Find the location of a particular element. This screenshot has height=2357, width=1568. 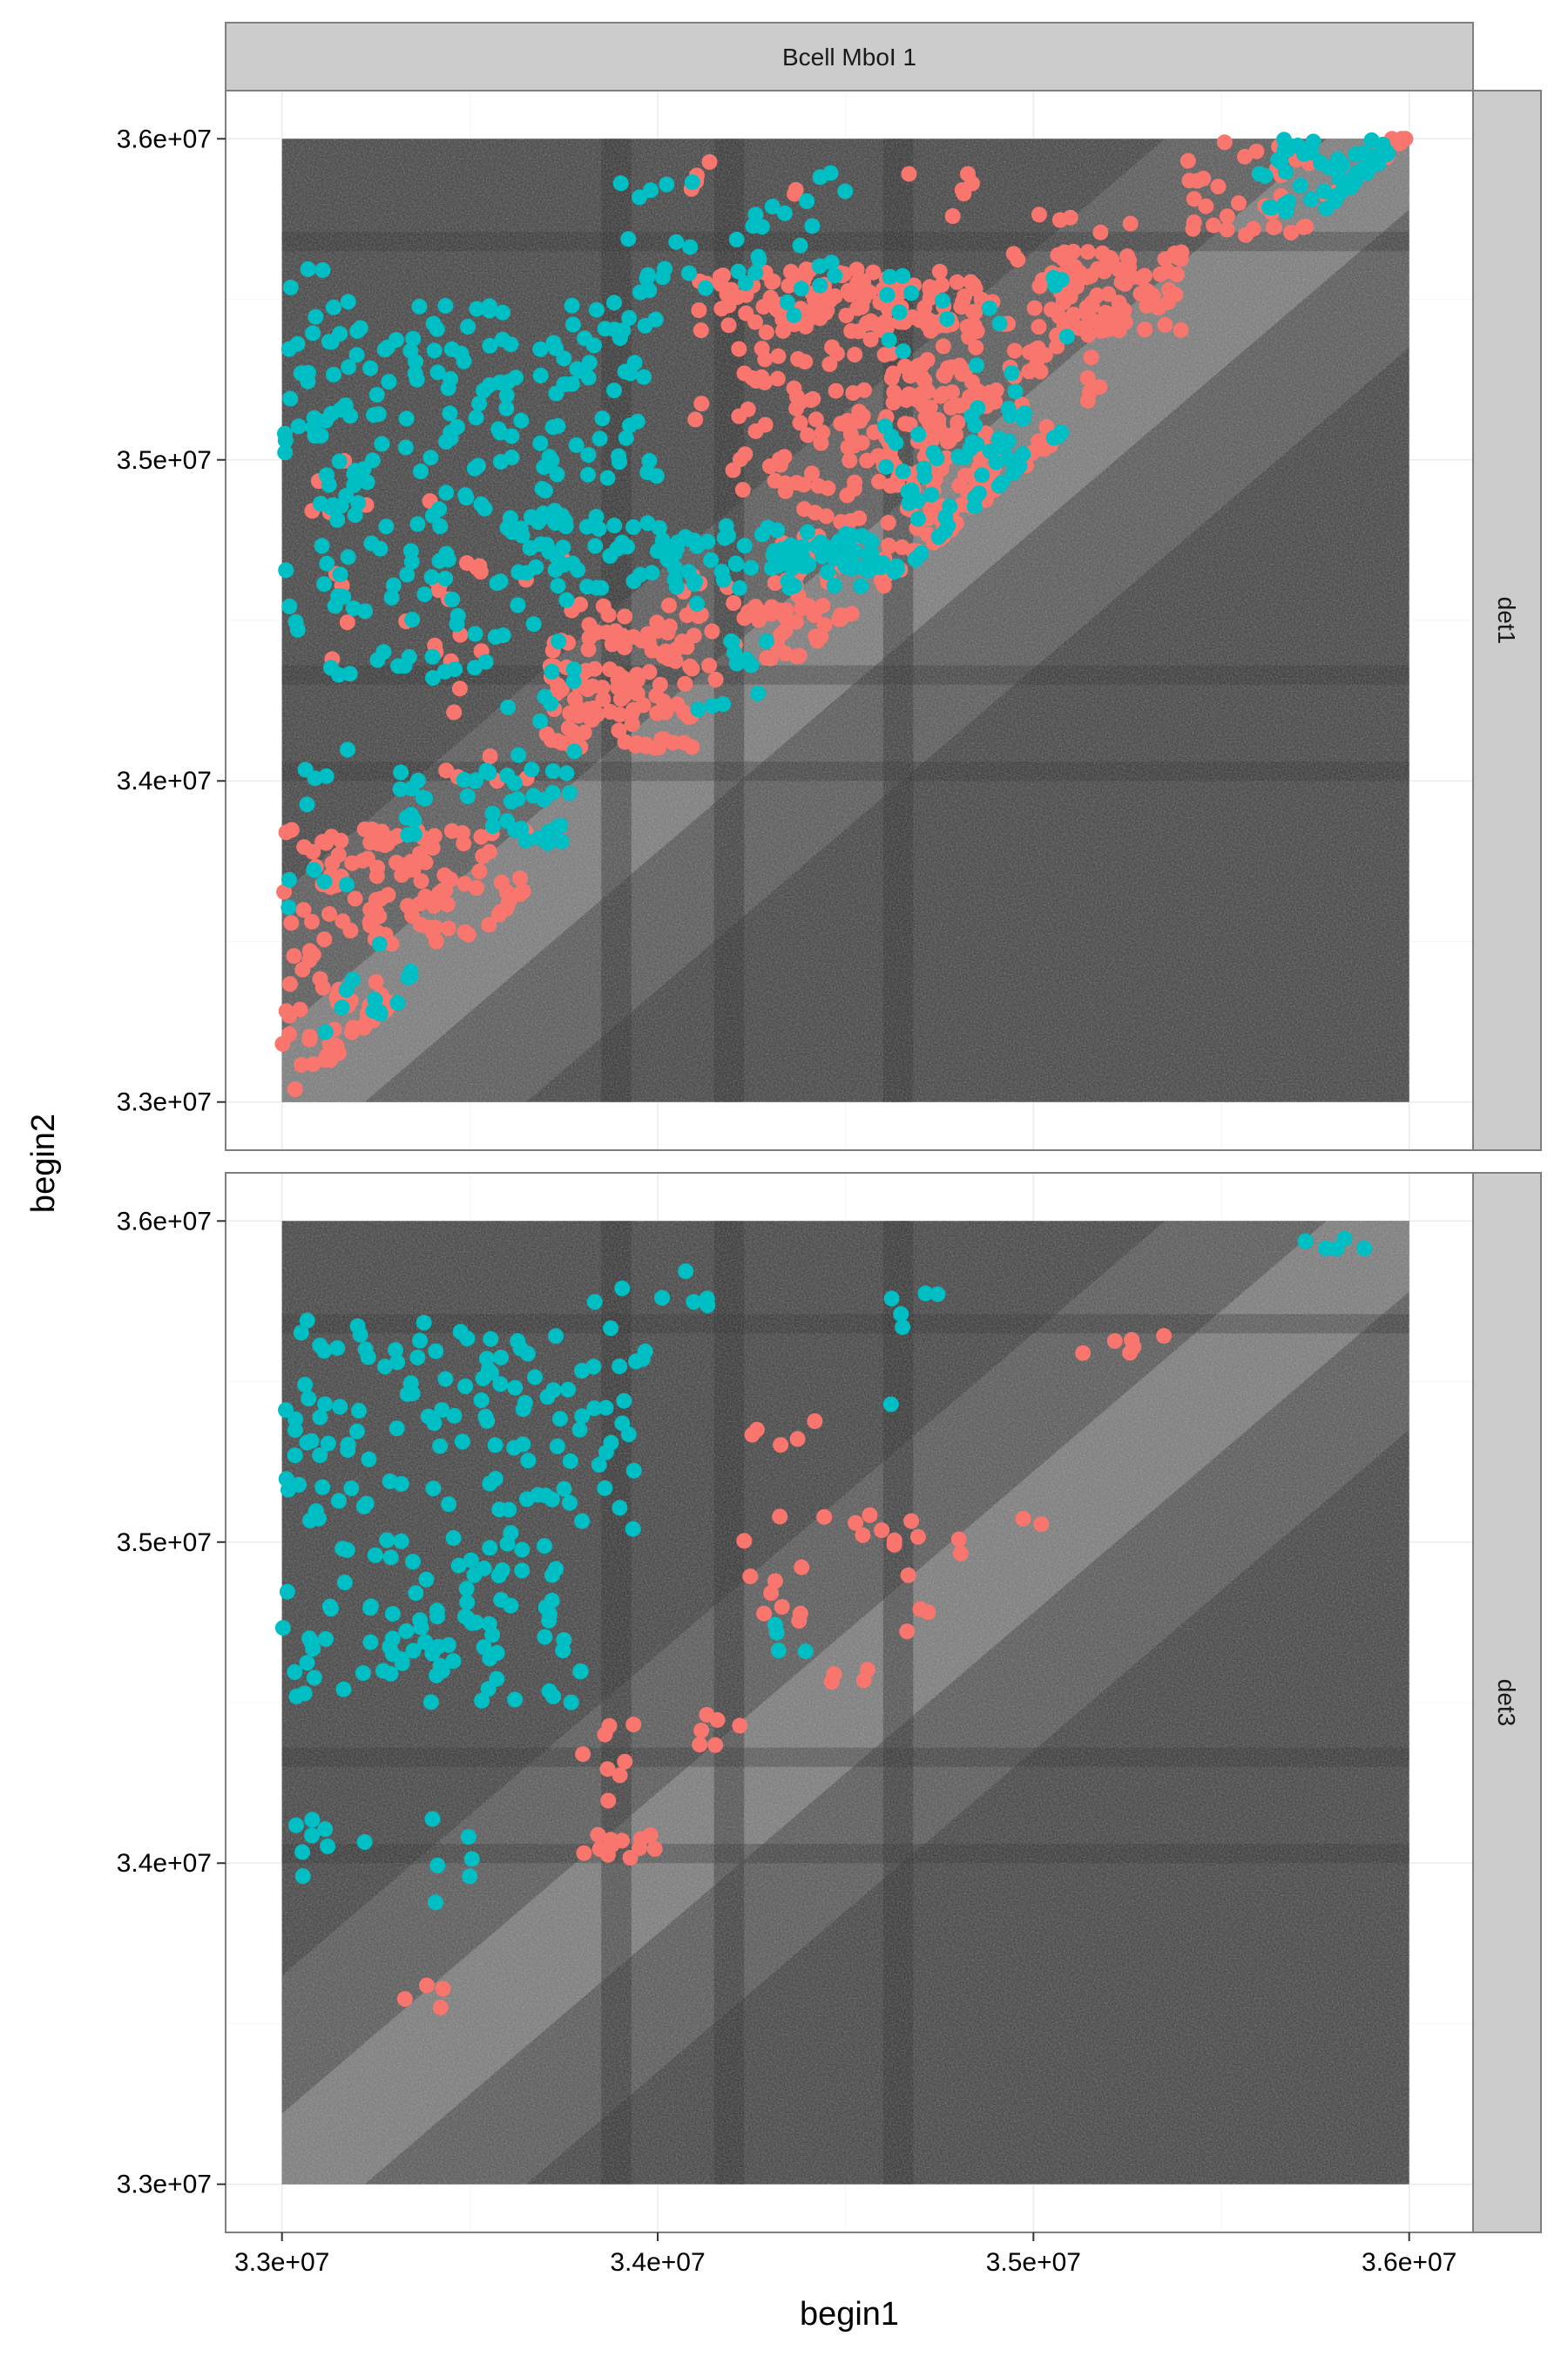

column-strip: Bcell MboI 1 is located at coordinates (849, 57).